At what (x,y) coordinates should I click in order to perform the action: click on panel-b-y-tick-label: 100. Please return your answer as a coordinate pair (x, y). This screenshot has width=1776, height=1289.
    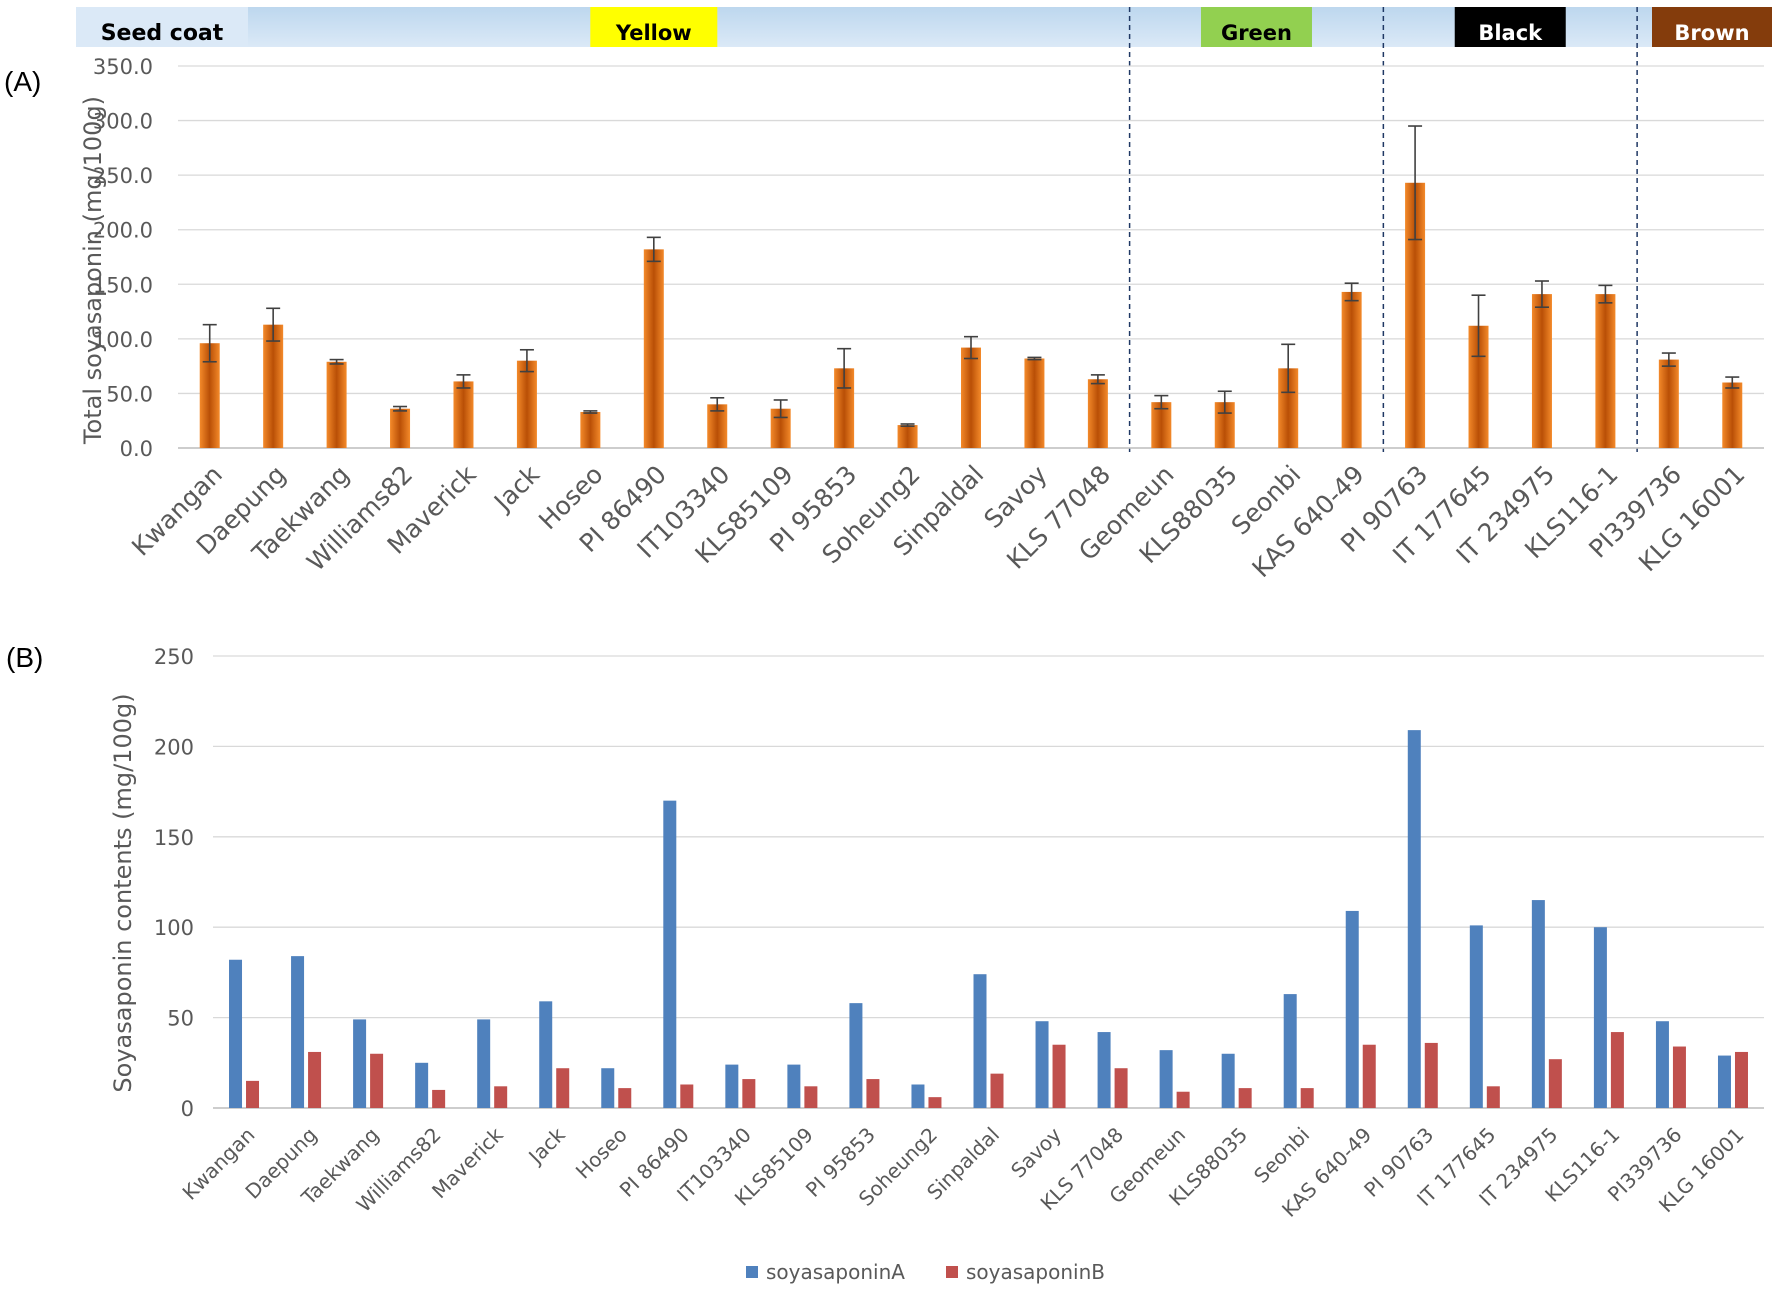
    Looking at the image, I should click on (174, 928).